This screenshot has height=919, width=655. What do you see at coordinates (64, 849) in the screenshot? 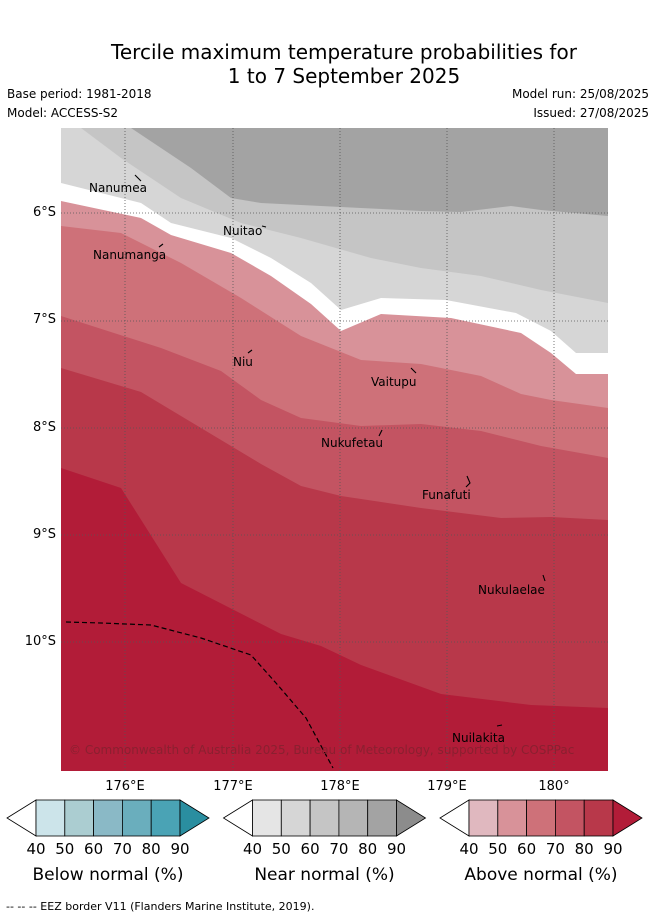
I see `below-legend-tick: 50` at bounding box center [64, 849].